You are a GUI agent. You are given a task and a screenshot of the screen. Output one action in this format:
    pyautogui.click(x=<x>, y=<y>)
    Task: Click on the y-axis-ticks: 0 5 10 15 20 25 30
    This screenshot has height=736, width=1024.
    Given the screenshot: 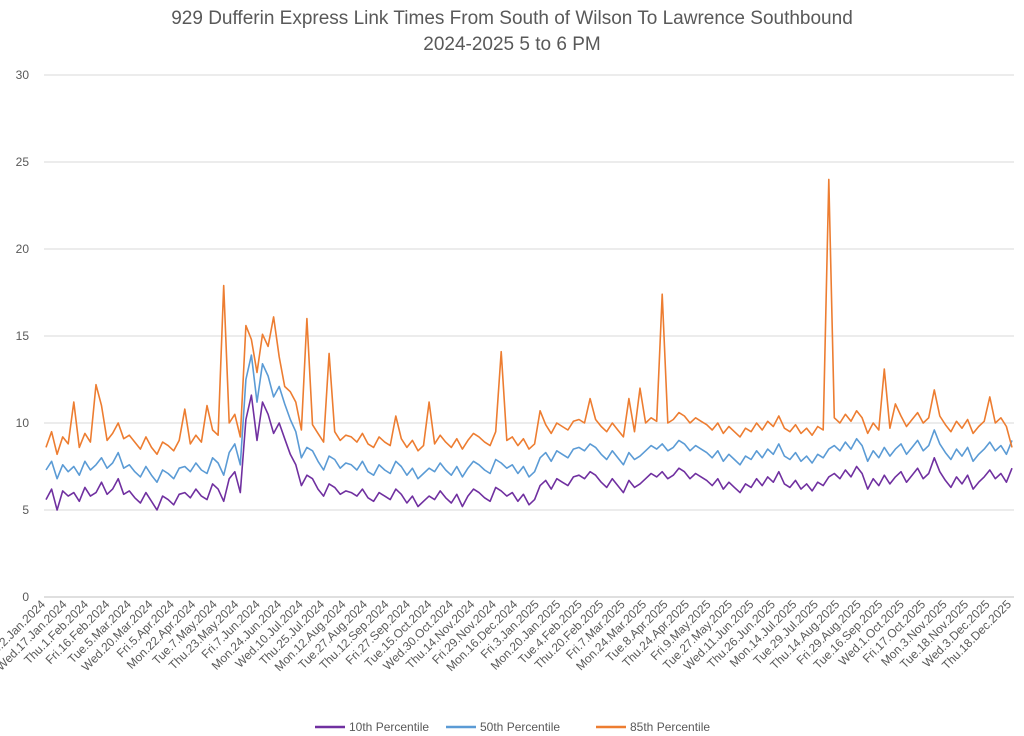 What is the action you would take?
    pyautogui.click(x=23, y=336)
    